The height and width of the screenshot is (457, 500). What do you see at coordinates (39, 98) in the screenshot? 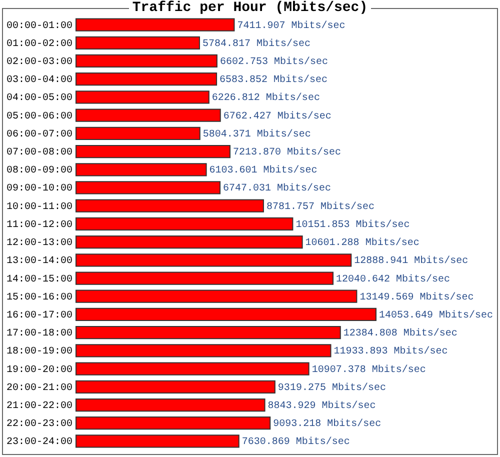
I see `y-tick-label: 04:00-05:00` at bounding box center [39, 98].